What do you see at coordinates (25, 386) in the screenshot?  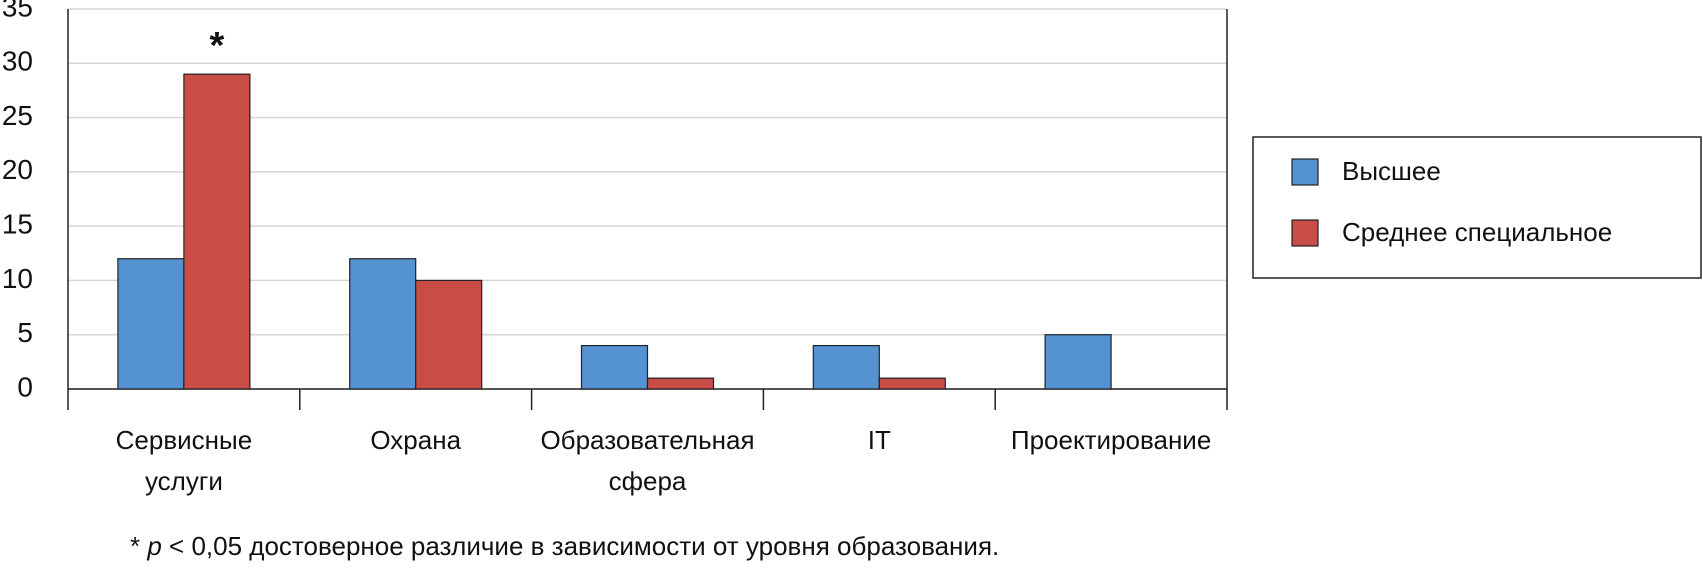 I see `y-tick-label: 0` at bounding box center [25, 386].